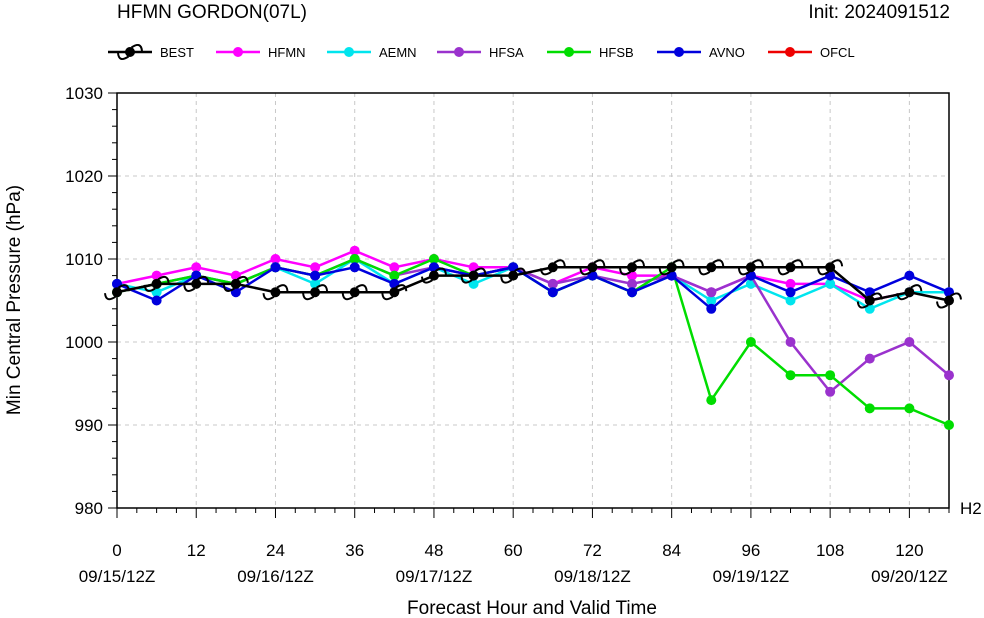 This screenshot has width=984, height=618. I want to click on series-line-avno, so click(533, 288).